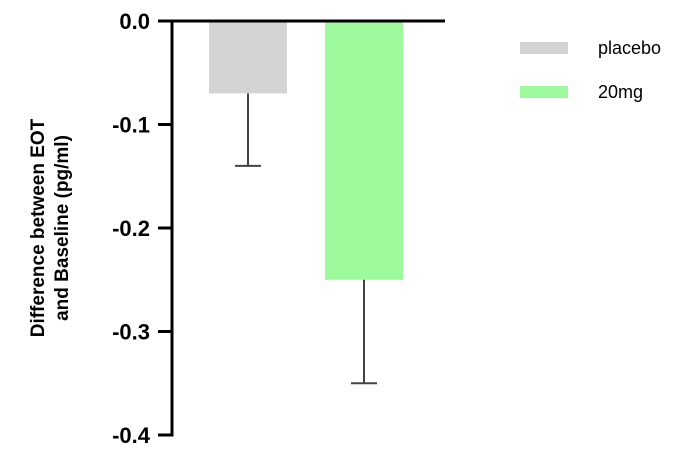  Describe the element at coordinates (62, 228) in the screenshot. I see `y-axis-label-line-2: and Baseline (pg/ml)` at that location.